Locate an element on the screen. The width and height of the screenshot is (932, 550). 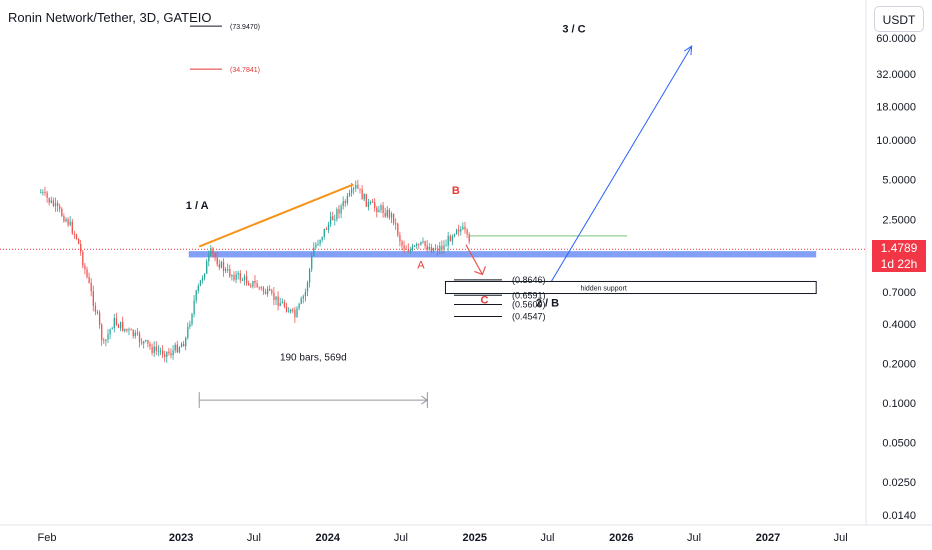
chart-title: Ronin Network/Tether, 3D, GATEIO is located at coordinates (110, 17).